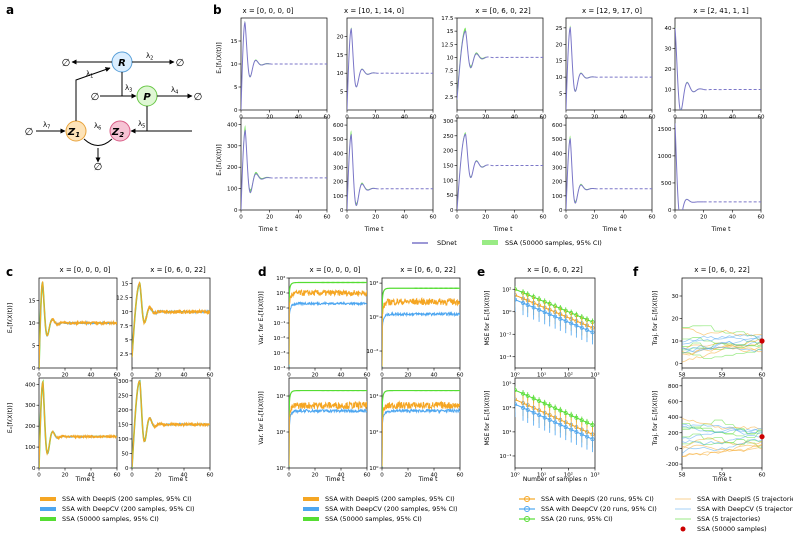 The width and height of the screenshot is (793, 538). Describe the element at coordinates (281, 69) in the screenshot. I see `plot-b-r1c1: 0 20 40 60 0 5 10 15` at that location.